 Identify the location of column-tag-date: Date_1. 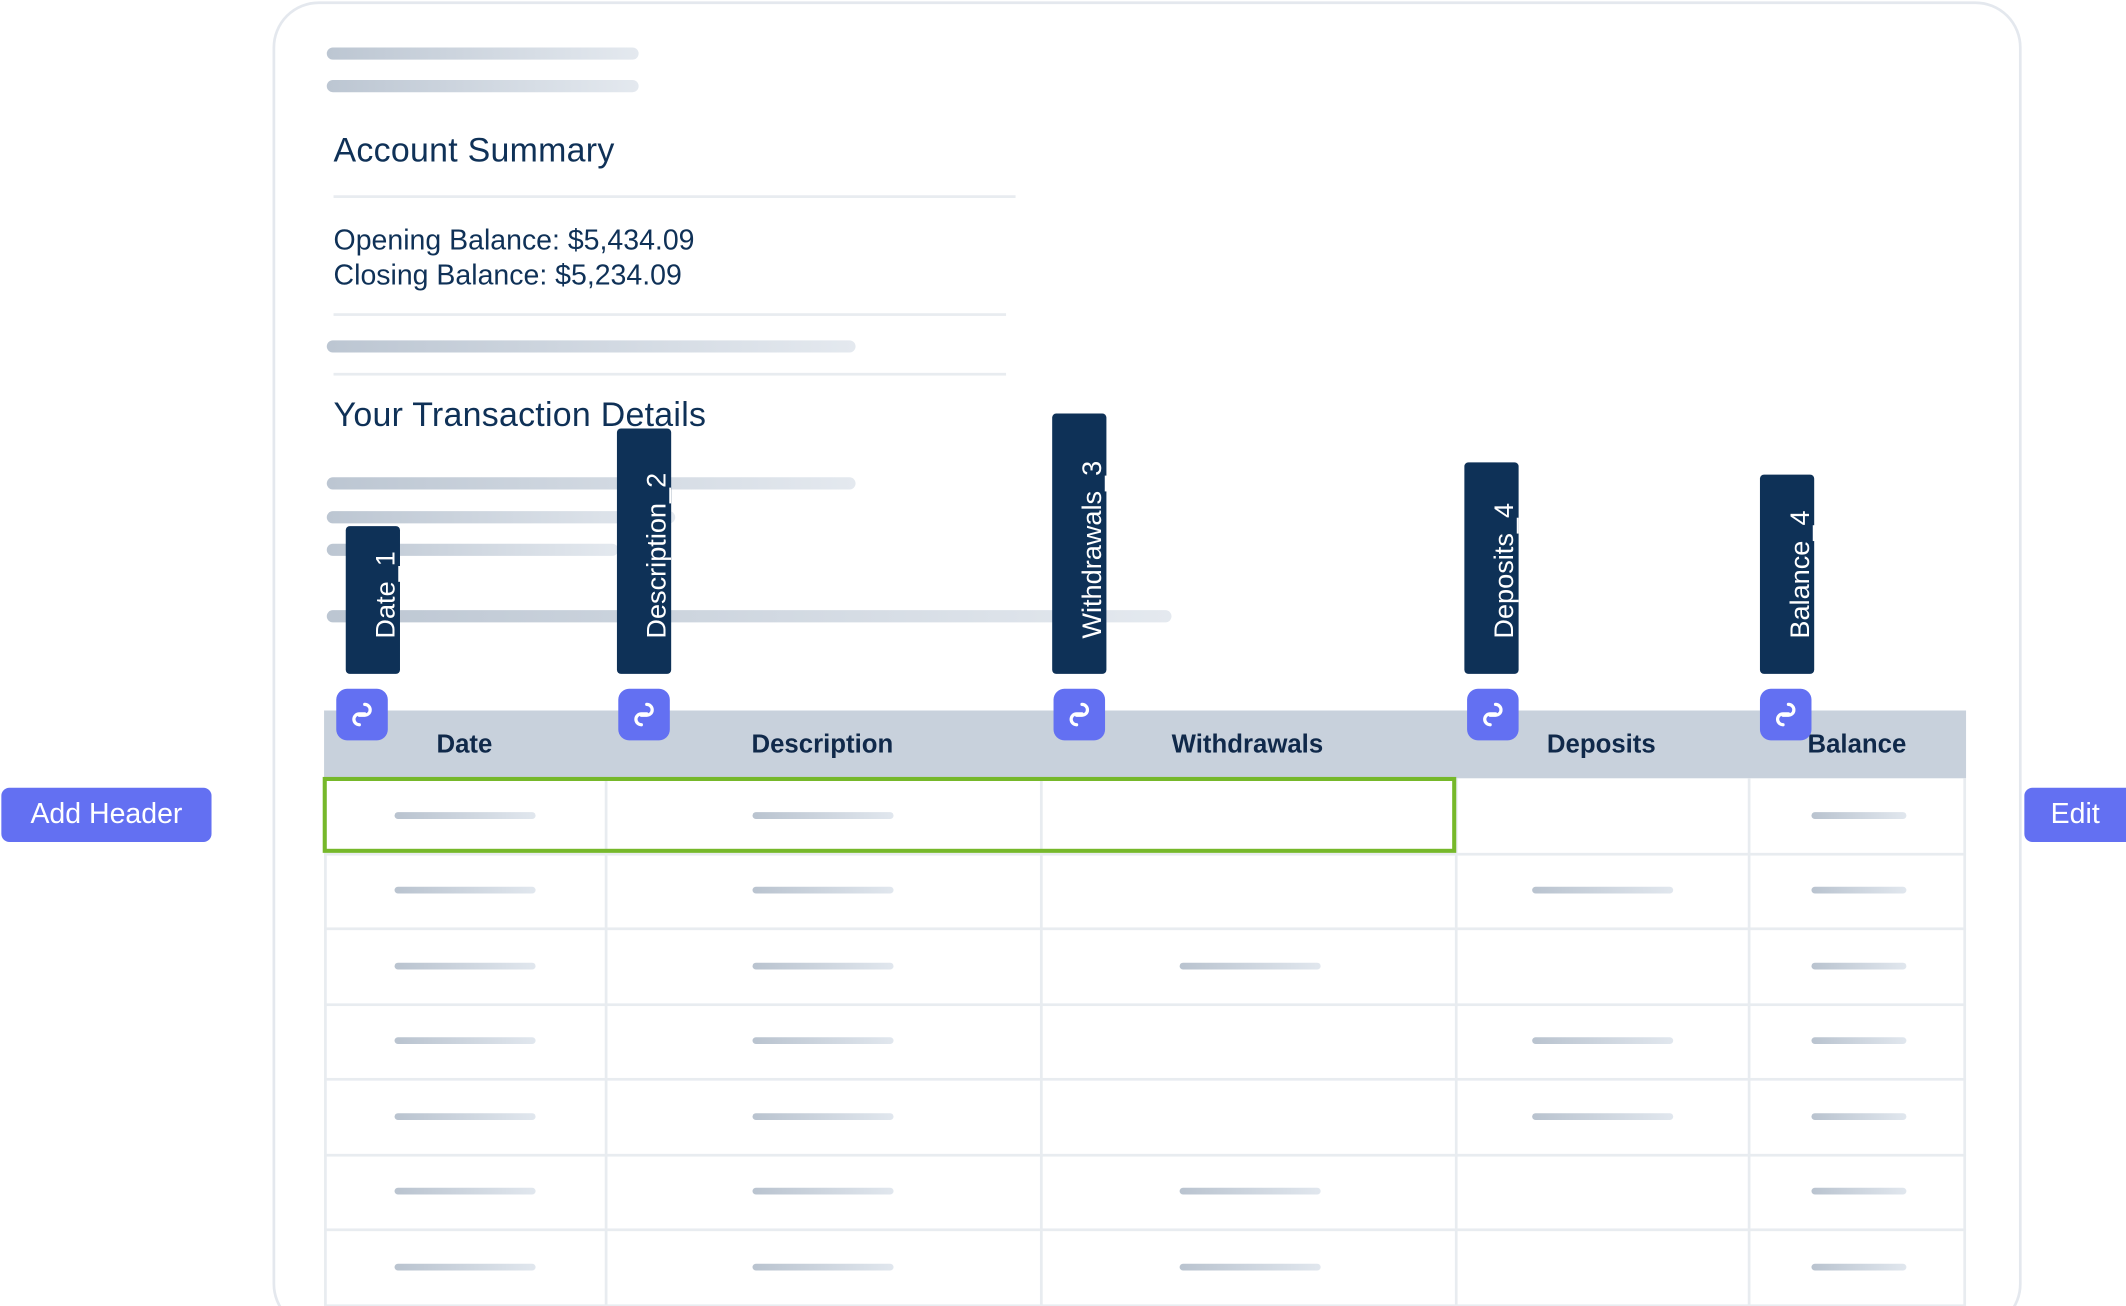
(373, 600).